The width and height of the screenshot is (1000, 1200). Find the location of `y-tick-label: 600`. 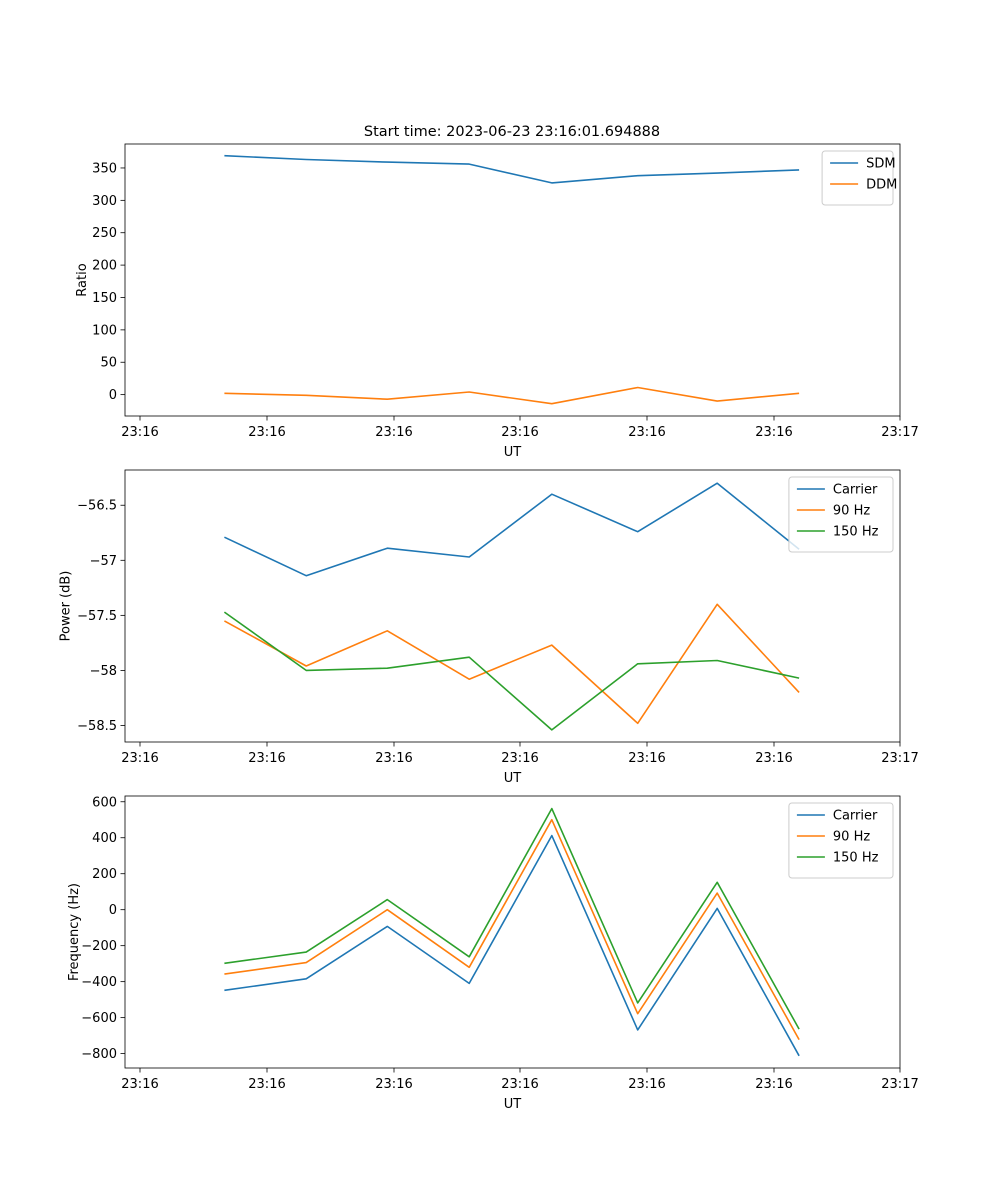

y-tick-label: 600 is located at coordinates (104, 802).